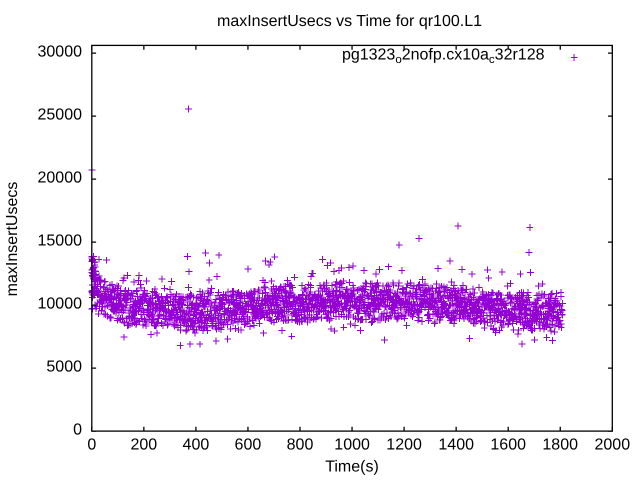  Describe the element at coordinates (248, 445) in the screenshot. I see `svg-text: 600` at that location.